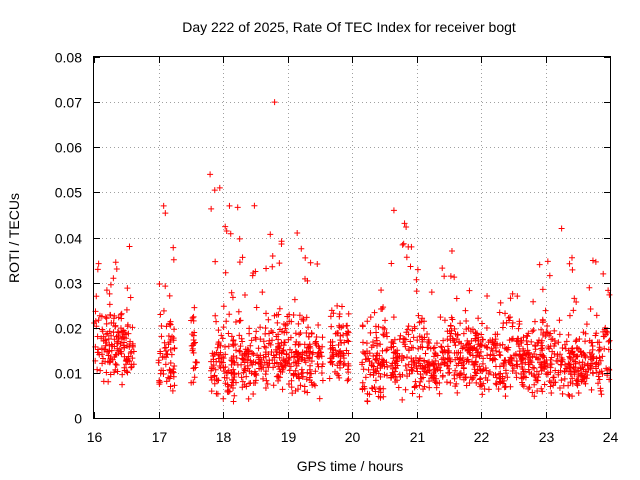  Describe the element at coordinates (14, 238) in the screenshot. I see `y-axis-label: ROTI / TECUs` at that location.